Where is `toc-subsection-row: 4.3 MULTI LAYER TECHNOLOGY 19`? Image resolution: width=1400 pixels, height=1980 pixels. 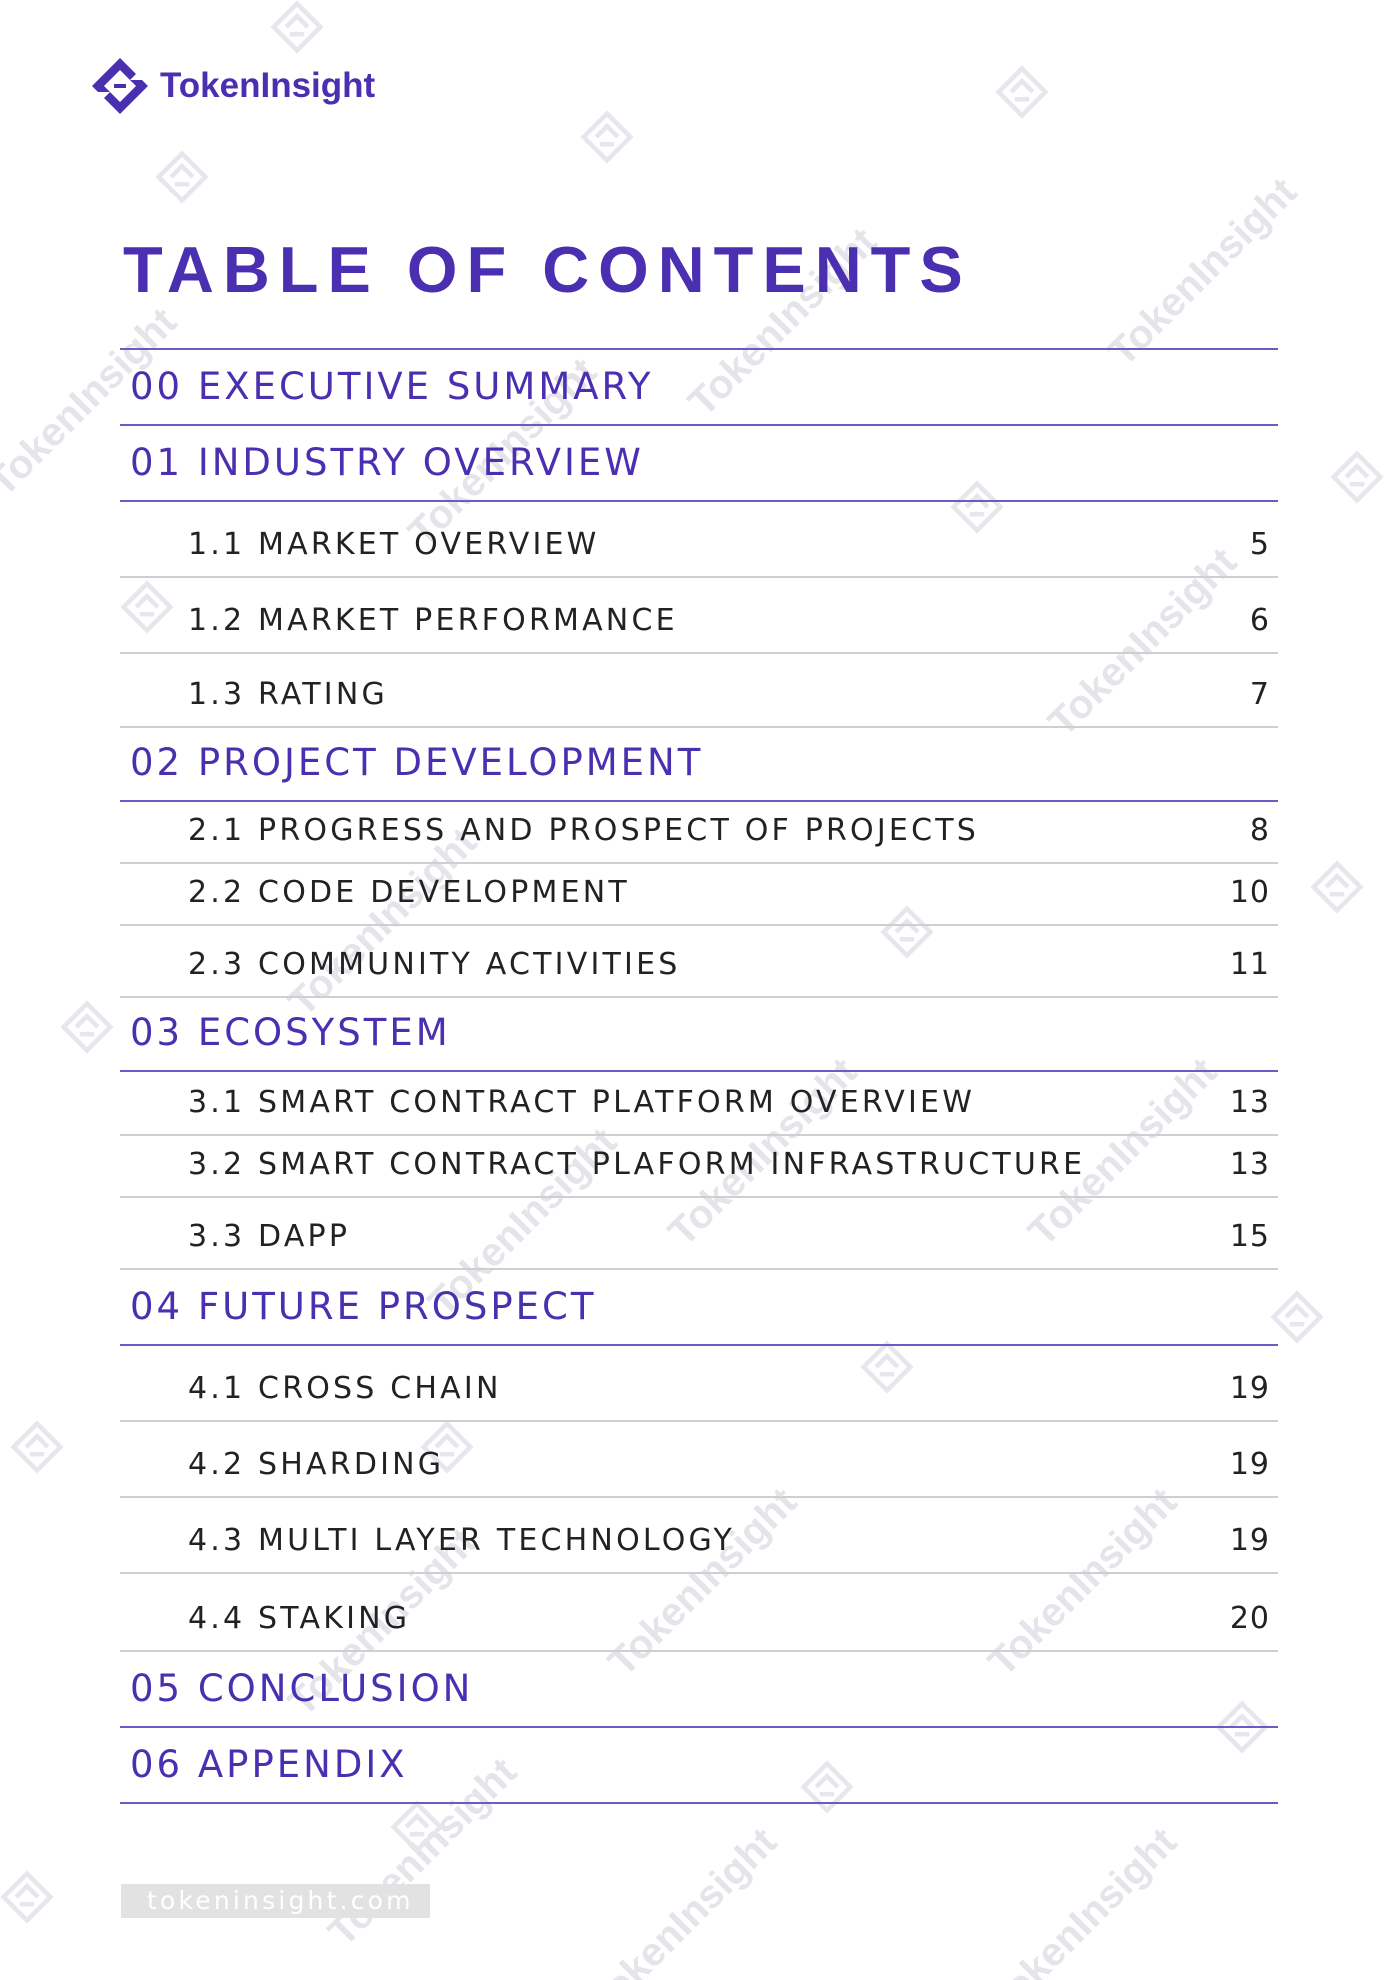 toc-subsection-row: 4.3 MULTI LAYER TECHNOLOGY 19 is located at coordinates (699, 1536).